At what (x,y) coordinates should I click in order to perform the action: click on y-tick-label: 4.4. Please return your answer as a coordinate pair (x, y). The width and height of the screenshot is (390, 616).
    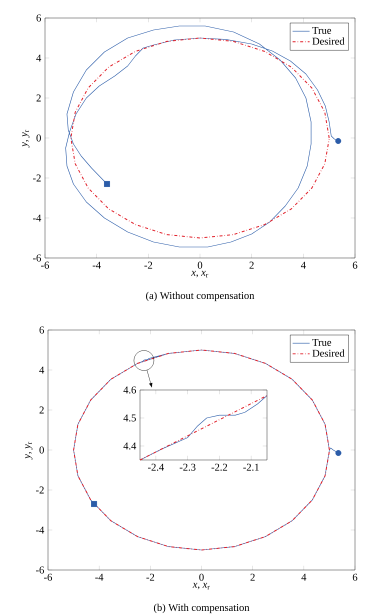
    Looking at the image, I should click on (129, 446).